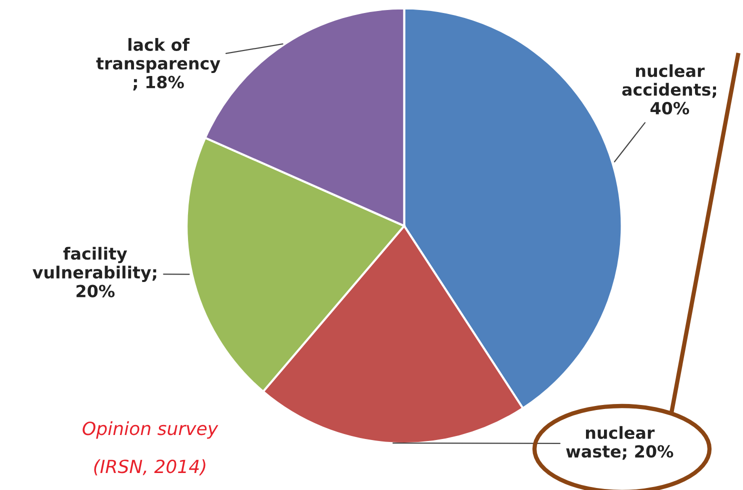 The width and height of the screenshot is (743, 490). Describe the element at coordinates (150, 430) in the screenshot. I see `text: Opinion survey` at that location.